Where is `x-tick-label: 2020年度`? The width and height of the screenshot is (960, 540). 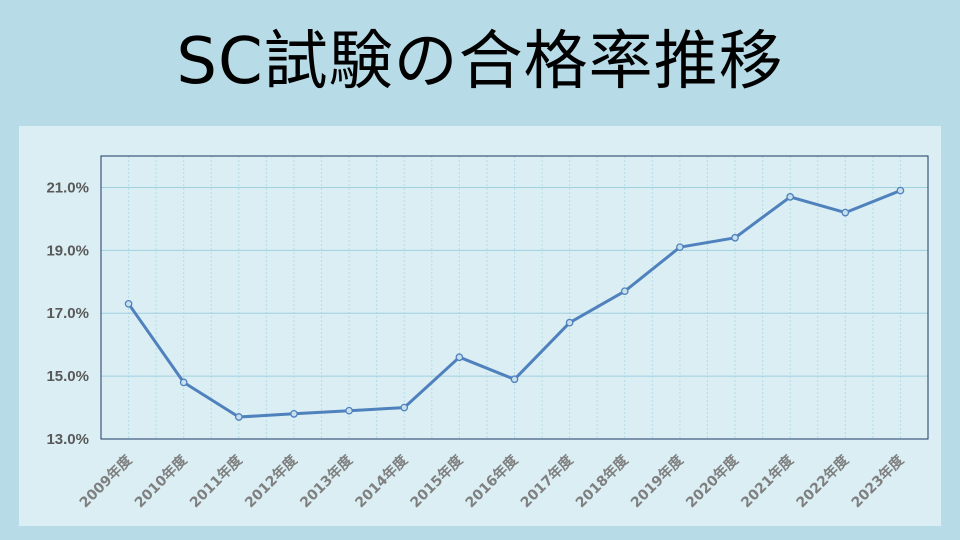
x-tick-label: 2020年度 is located at coordinates (712, 481).